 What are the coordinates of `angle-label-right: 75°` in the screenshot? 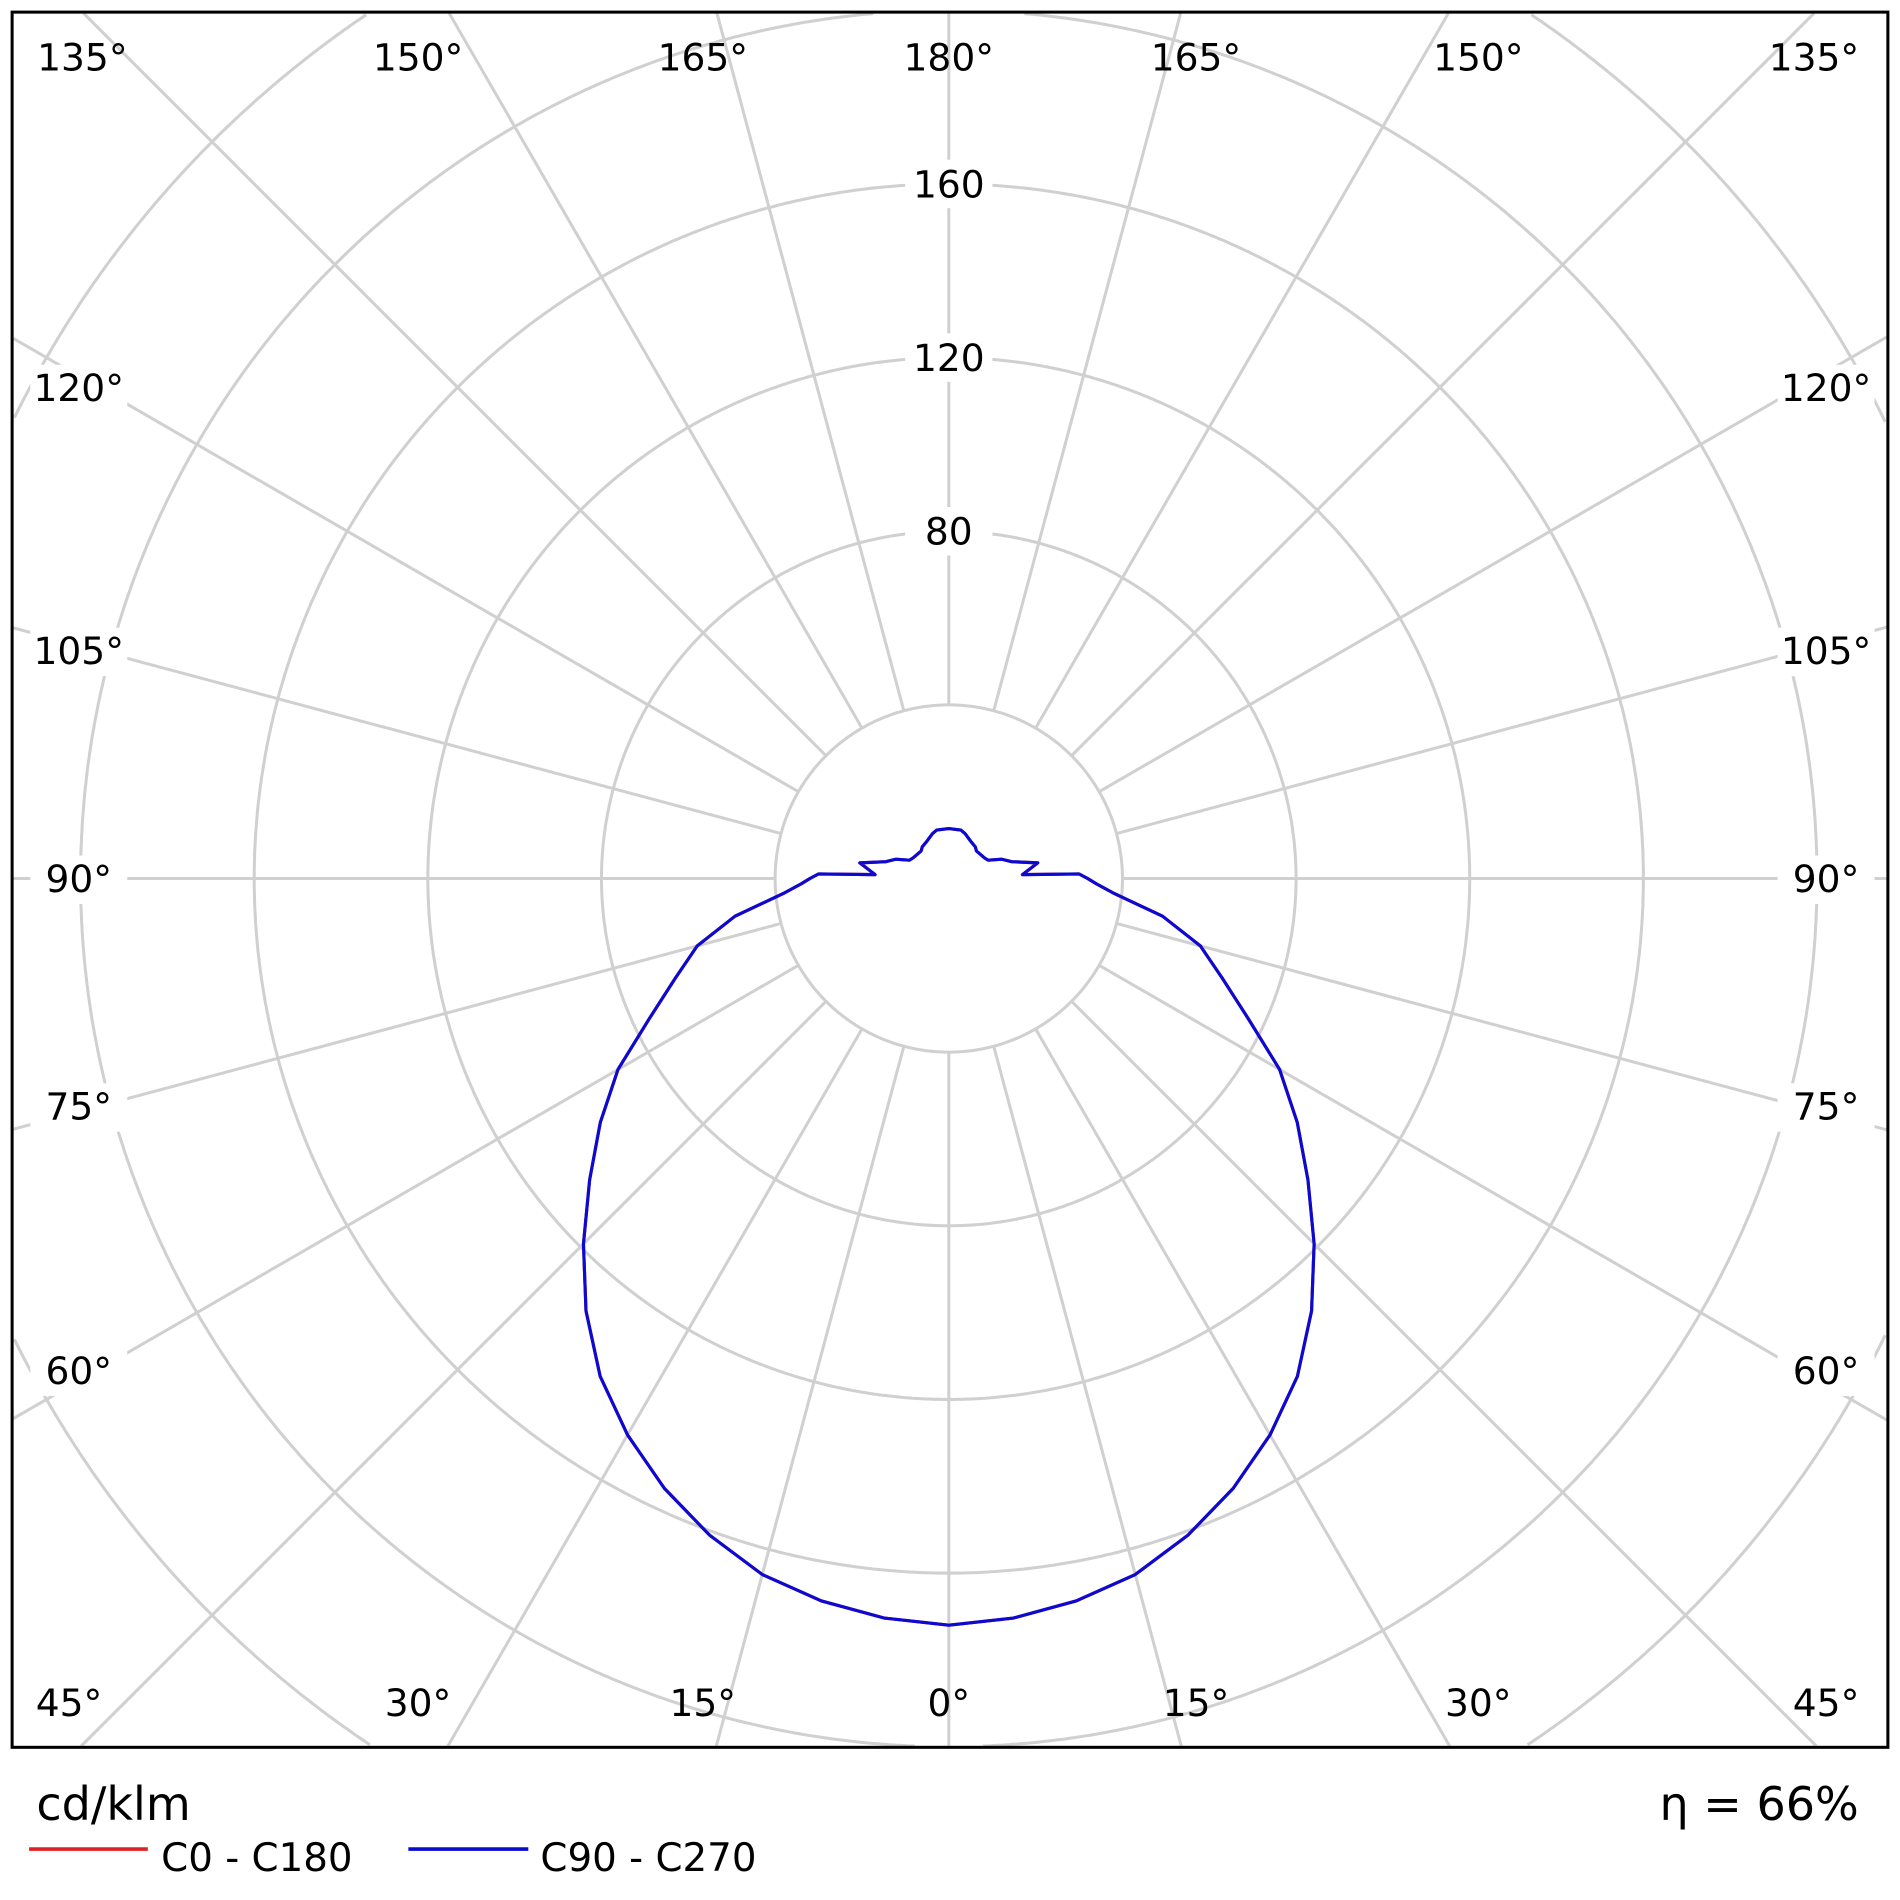 It's located at (1826, 1107).